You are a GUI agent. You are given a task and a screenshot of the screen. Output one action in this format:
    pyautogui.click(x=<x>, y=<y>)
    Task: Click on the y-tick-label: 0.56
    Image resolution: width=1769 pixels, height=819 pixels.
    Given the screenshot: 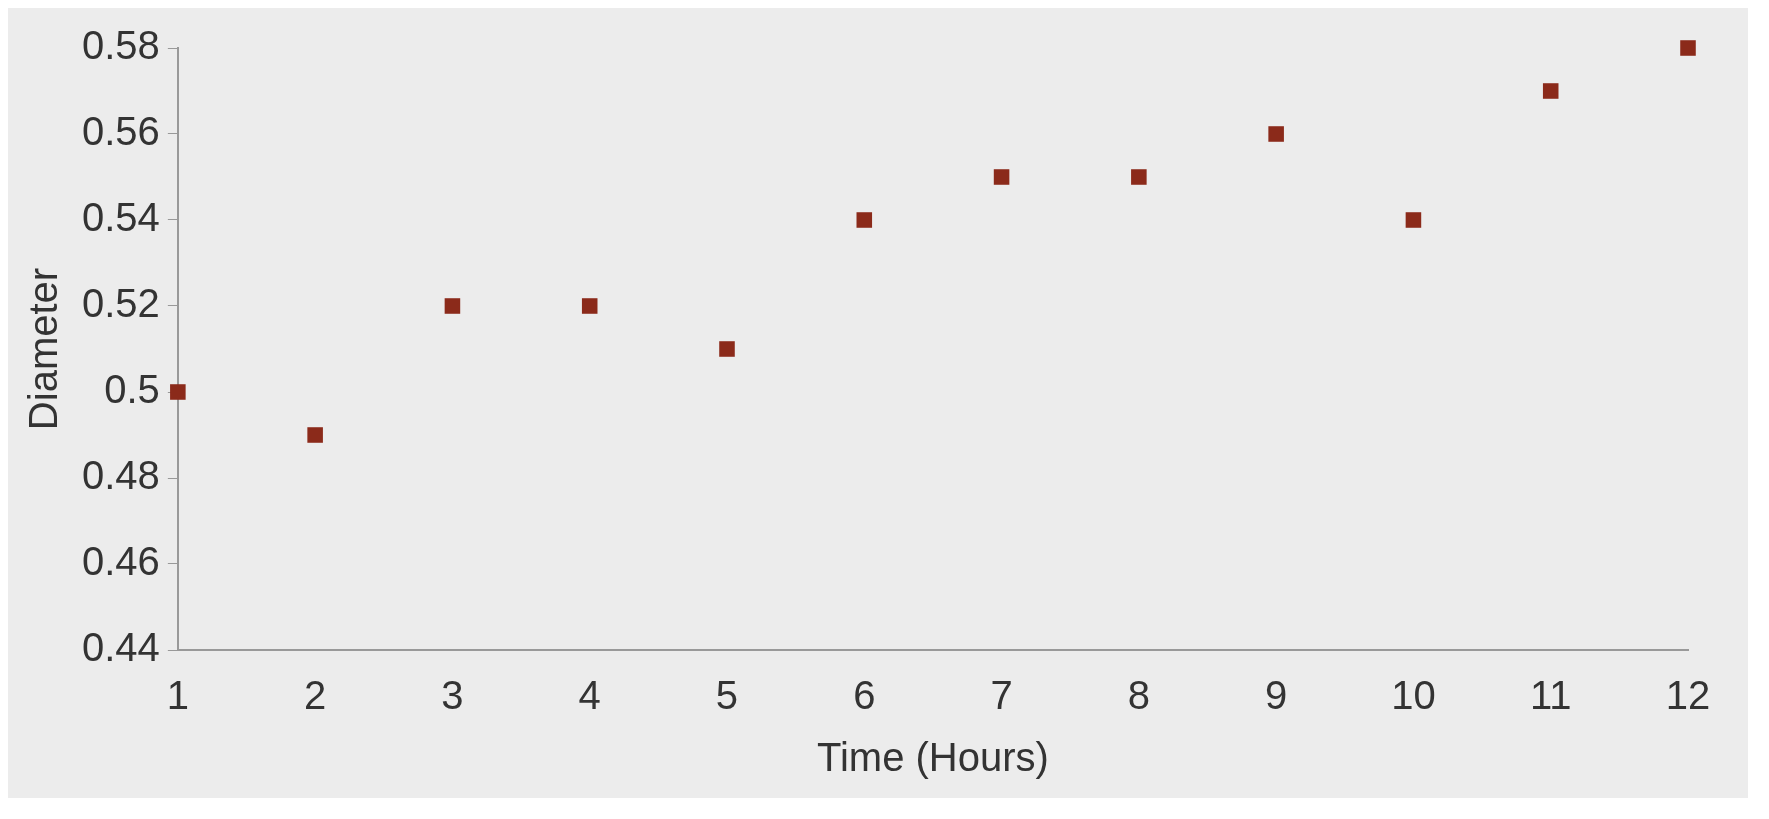 What is the action you would take?
    pyautogui.click(x=120, y=131)
    